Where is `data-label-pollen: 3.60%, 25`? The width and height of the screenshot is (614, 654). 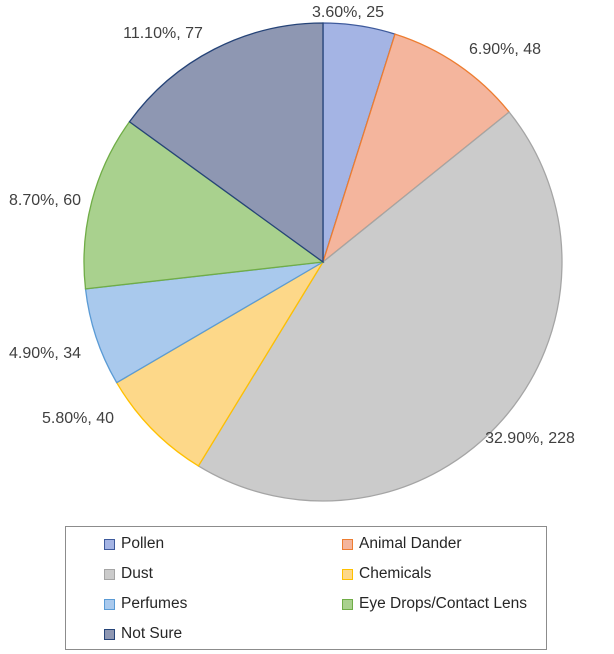 data-label-pollen: 3.60%, 25 is located at coordinates (348, 12).